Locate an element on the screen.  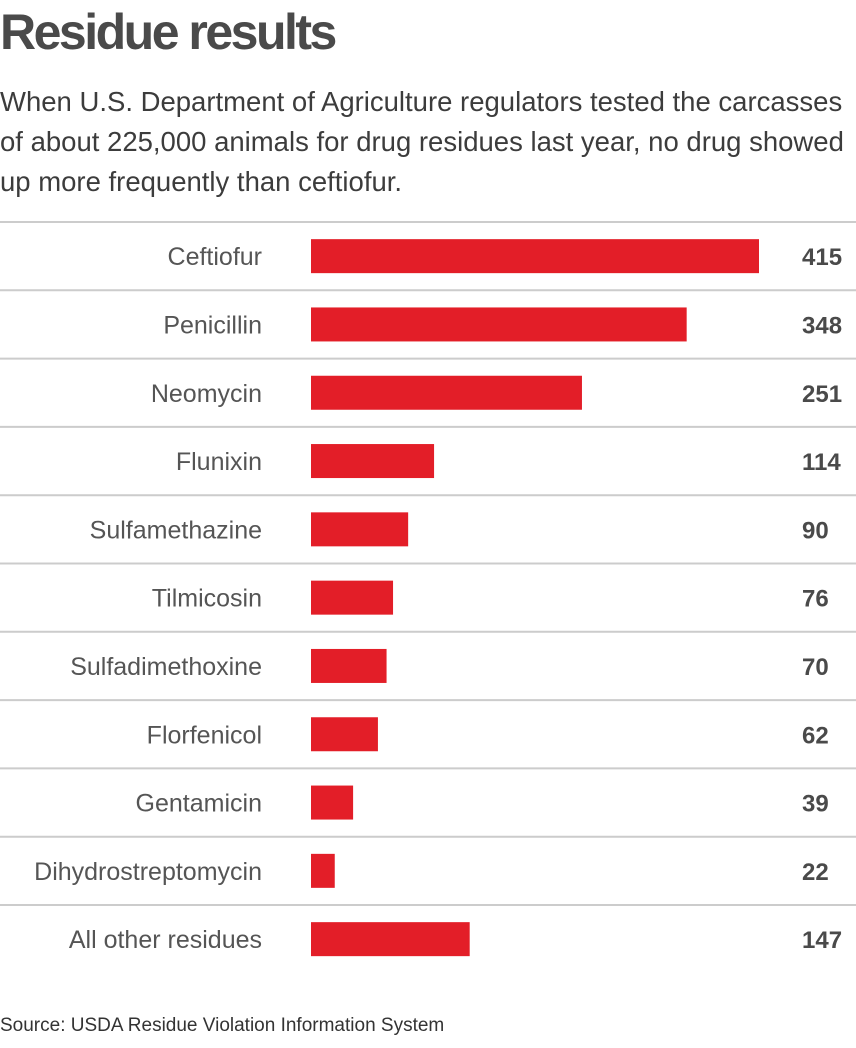
value-label: 348 is located at coordinates (822, 325).